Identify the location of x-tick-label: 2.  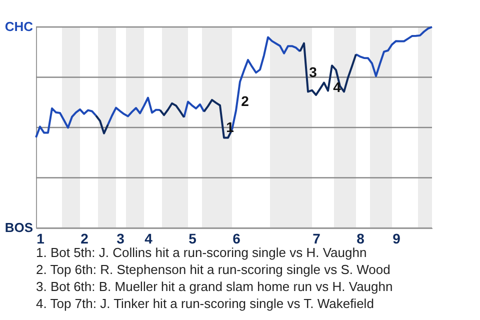
(84, 238).